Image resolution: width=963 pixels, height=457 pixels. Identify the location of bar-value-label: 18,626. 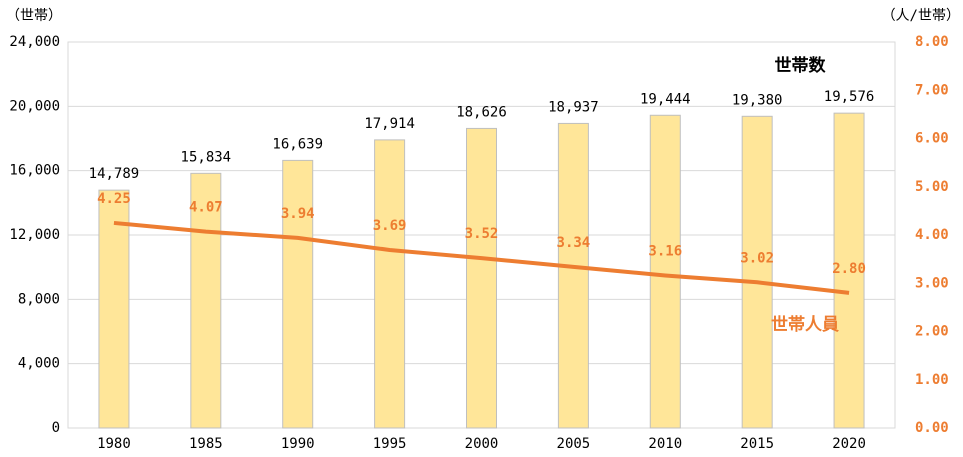
(481, 112).